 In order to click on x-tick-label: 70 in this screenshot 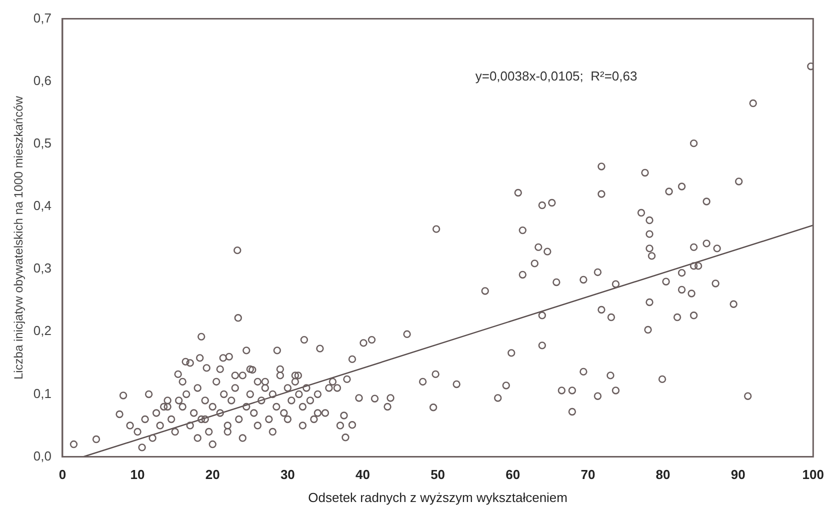, I will do `click(588, 474)`.